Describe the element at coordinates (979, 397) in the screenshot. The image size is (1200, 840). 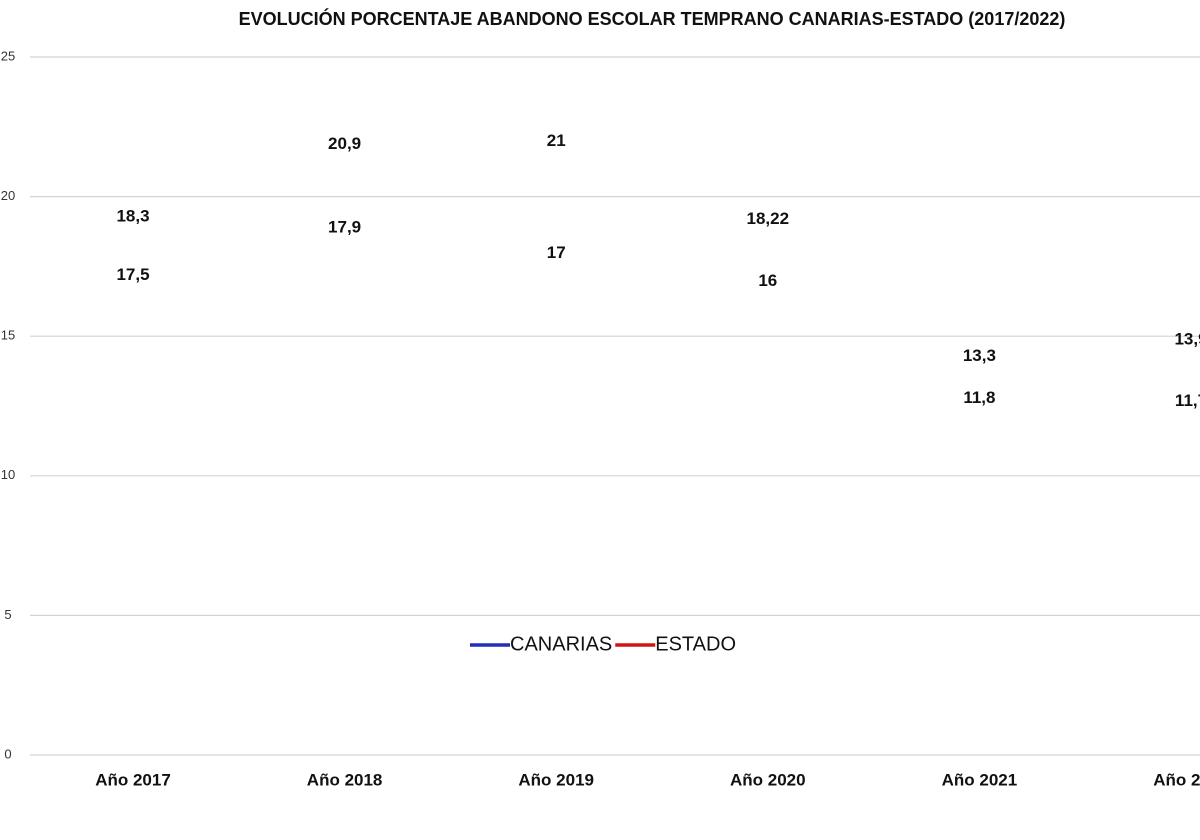
I see `data-label: 11,8` at that location.